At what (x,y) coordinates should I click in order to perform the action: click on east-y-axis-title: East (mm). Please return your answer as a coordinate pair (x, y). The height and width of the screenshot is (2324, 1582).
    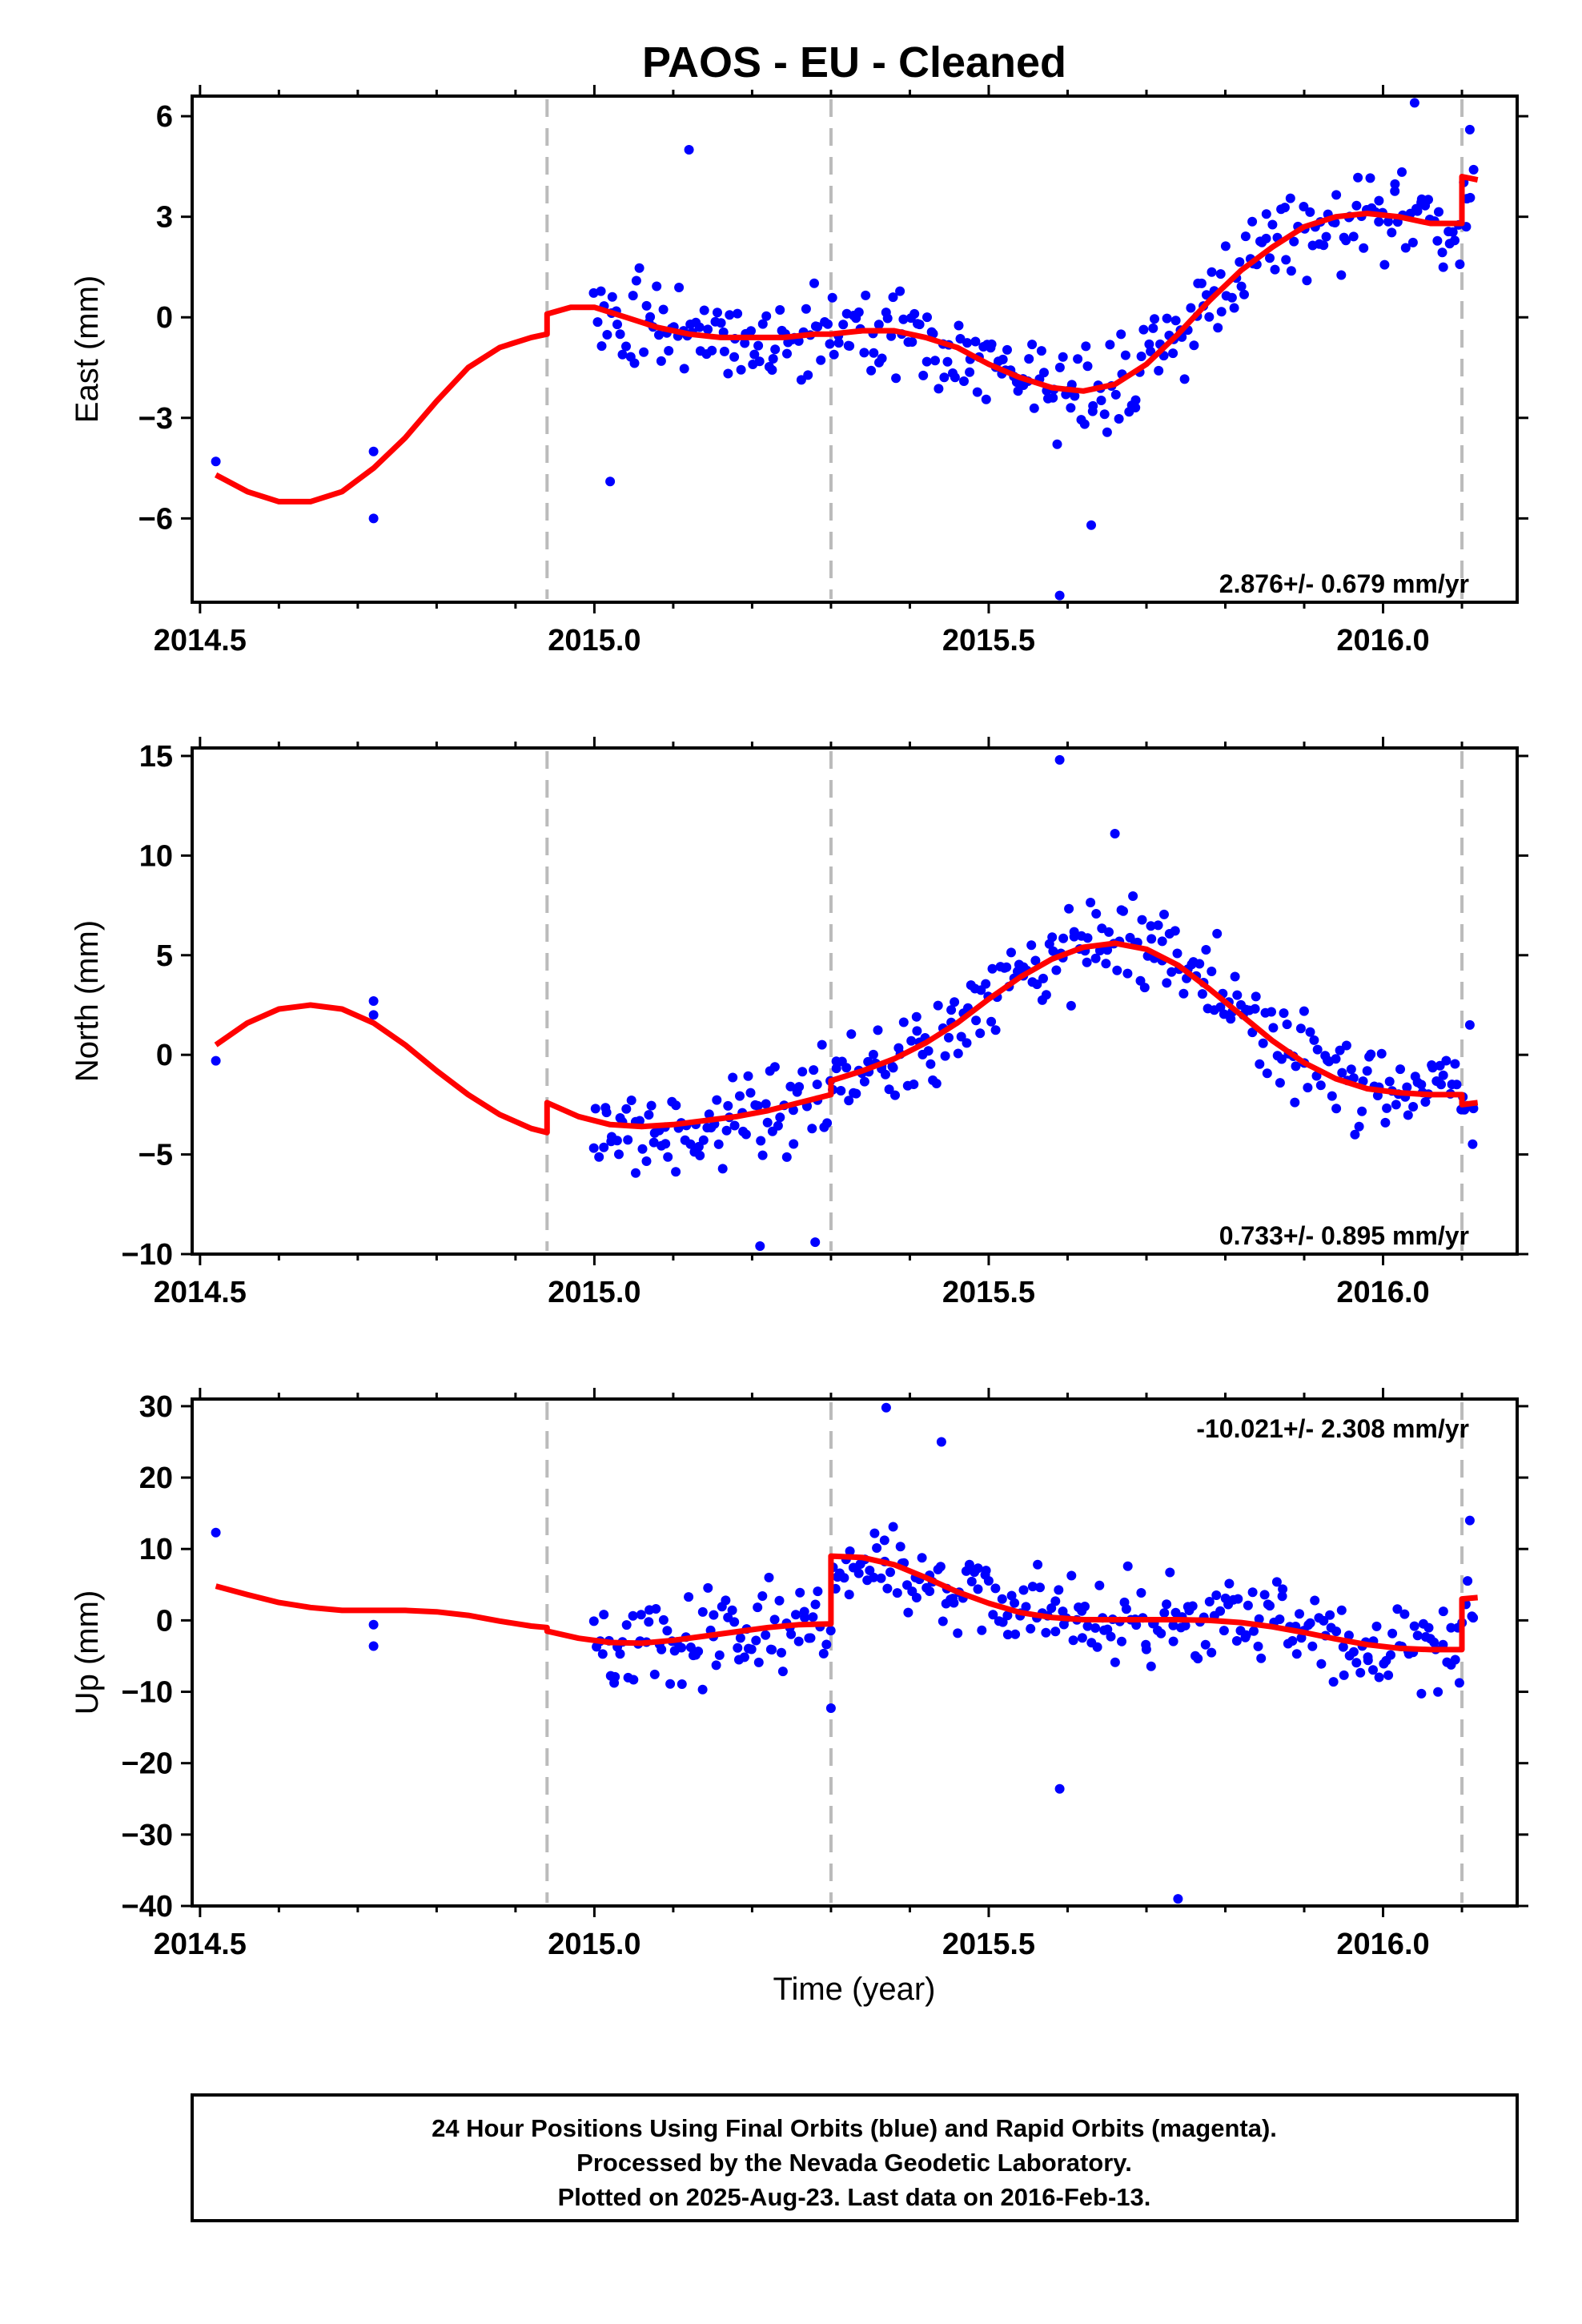
    Looking at the image, I should click on (87, 349).